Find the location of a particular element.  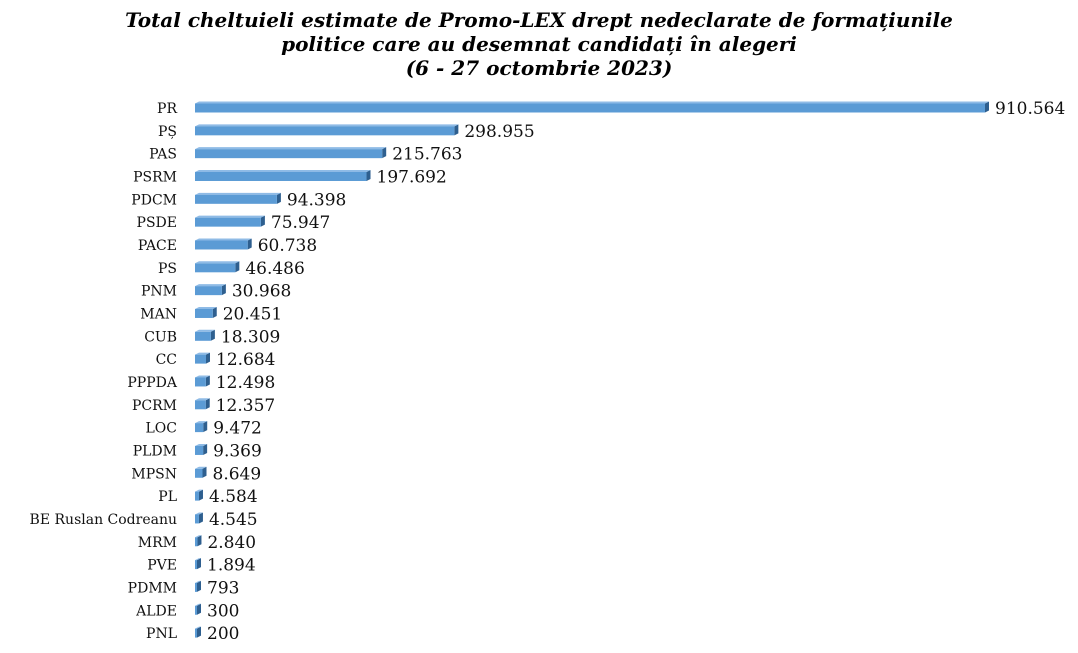

bar-group: PR 910.564 is located at coordinates (611, 109).